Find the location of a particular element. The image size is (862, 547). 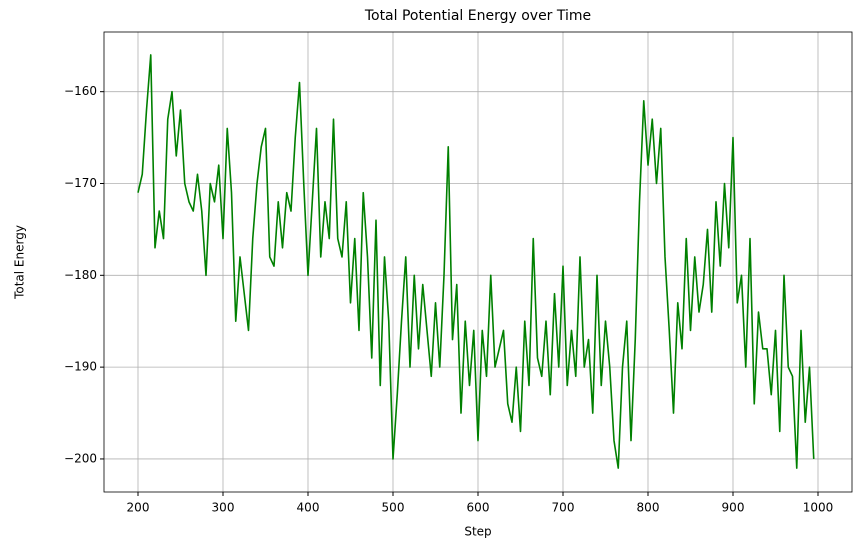

x-tick-label: 900 is located at coordinates (733, 508).